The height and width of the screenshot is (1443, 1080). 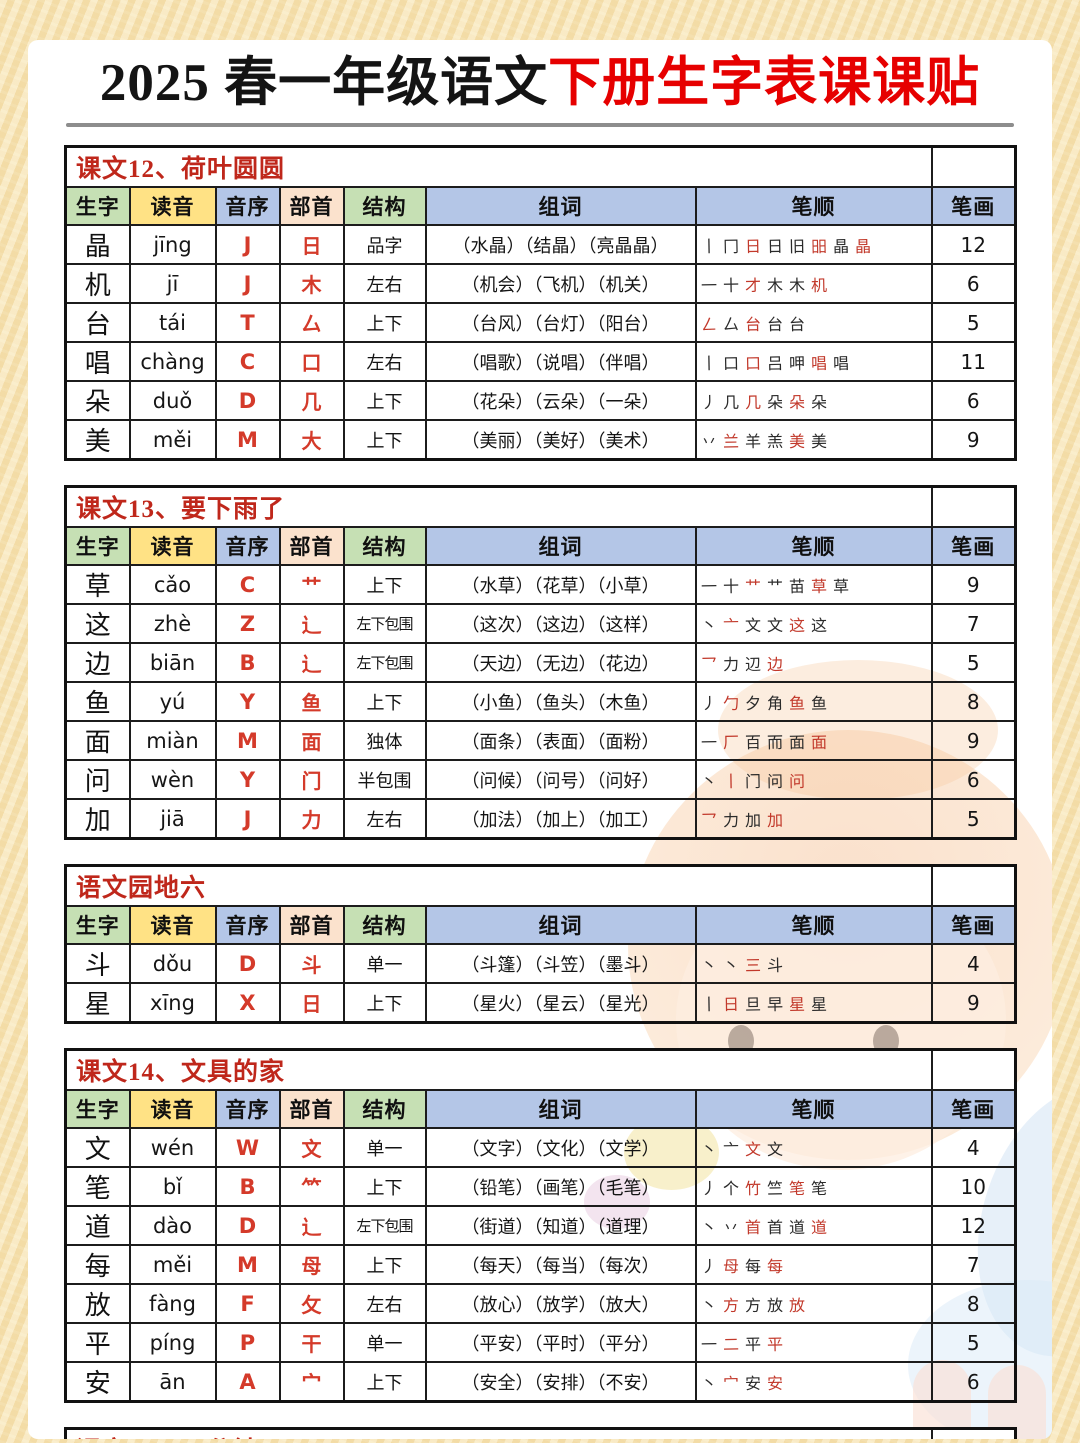 I want to click on cell-yinxu: B, so click(x=247, y=1187).